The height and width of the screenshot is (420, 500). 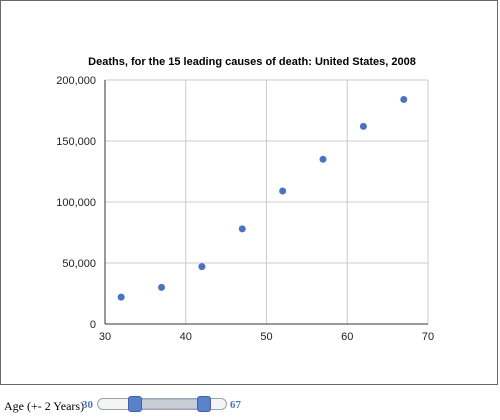 What do you see at coordinates (135, 404) in the screenshot?
I see `range-slider-min-thumb` at bounding box center [135, 404].